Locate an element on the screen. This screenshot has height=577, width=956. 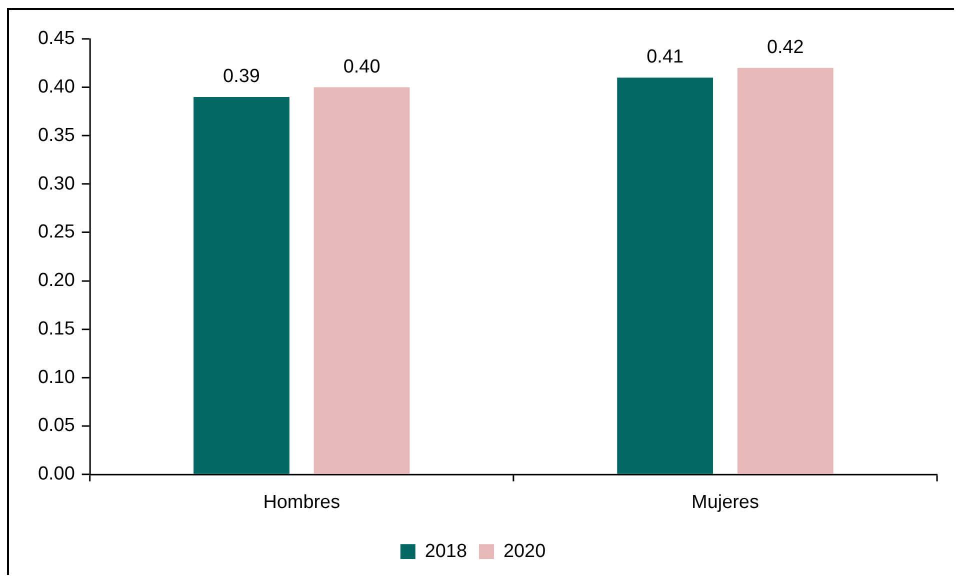
legend-label: 2020 is located at coordinates (524, 551).